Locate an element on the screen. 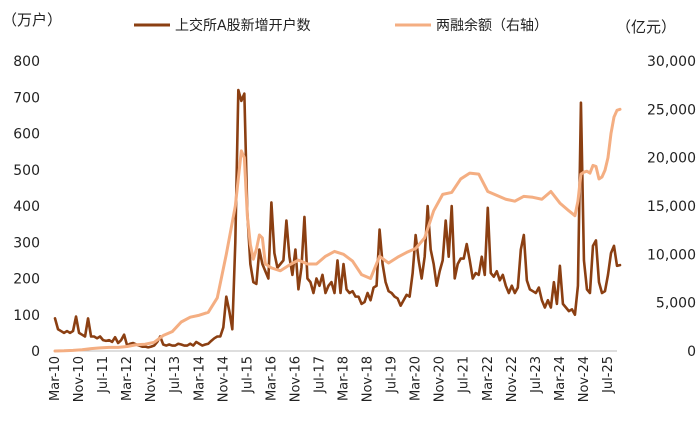  left-tick-label: 700 is located at coordinates (26, 98).